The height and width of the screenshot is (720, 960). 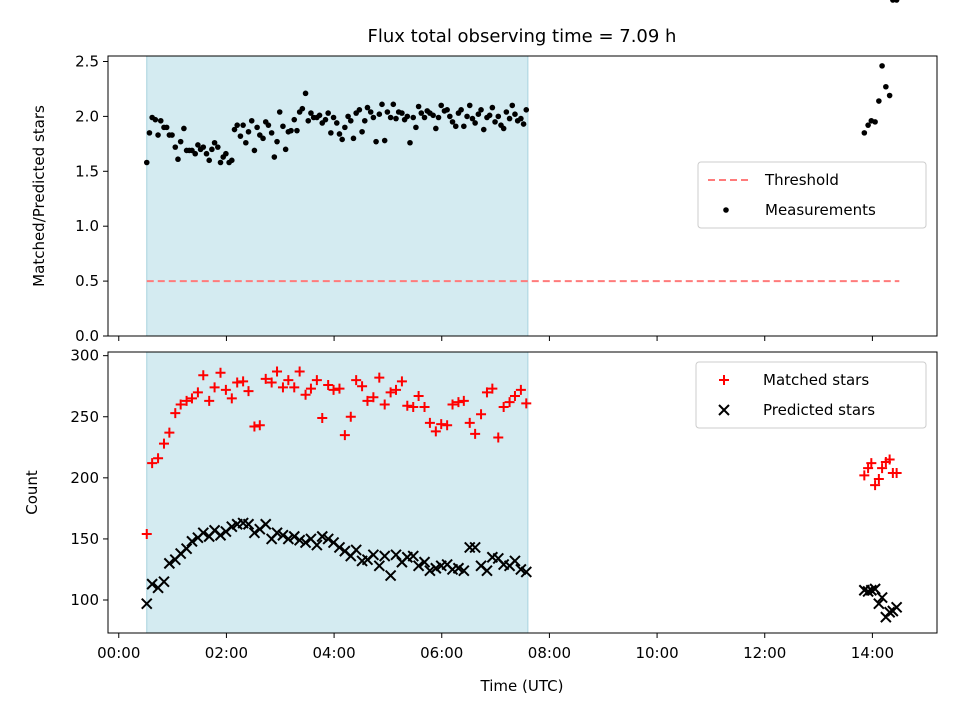 I want to click on x-tick-label: 02:00, so click(x=226, y=653).